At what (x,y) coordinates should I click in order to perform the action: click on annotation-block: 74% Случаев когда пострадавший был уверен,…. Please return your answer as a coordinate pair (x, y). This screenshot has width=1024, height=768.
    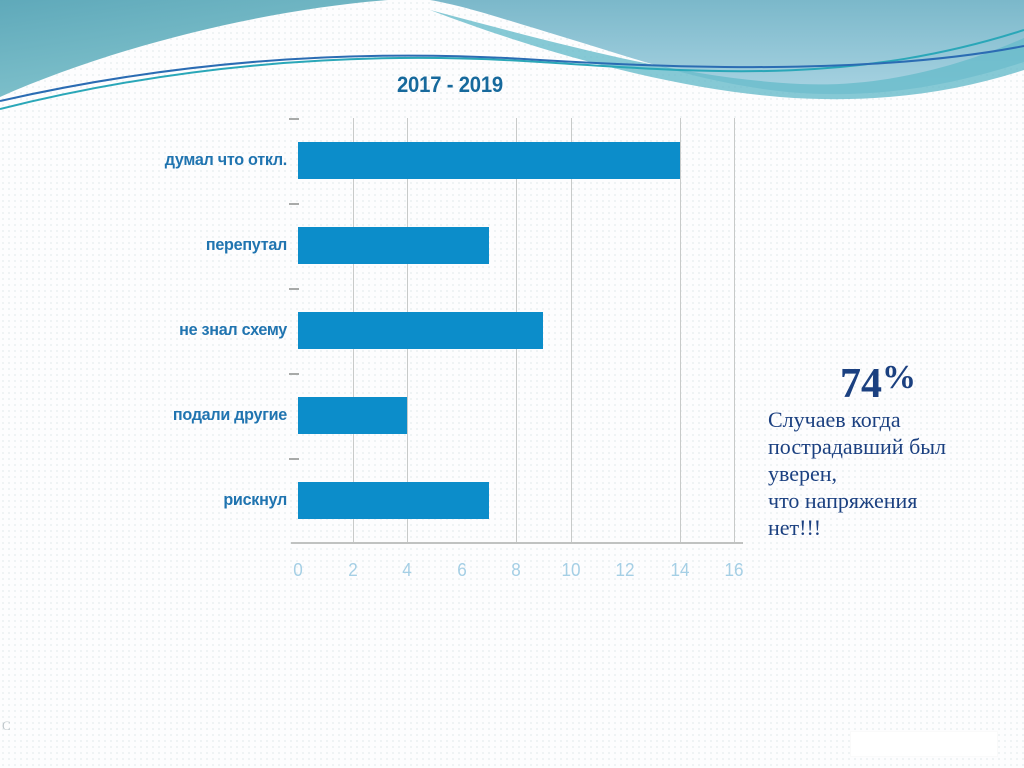
    Looking at the image, I should click on (891, 448).